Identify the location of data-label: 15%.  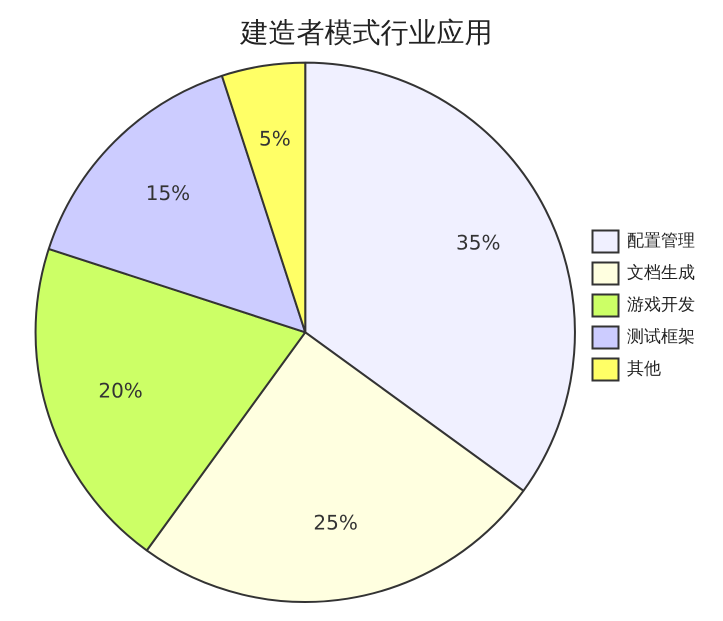
(168, 193).